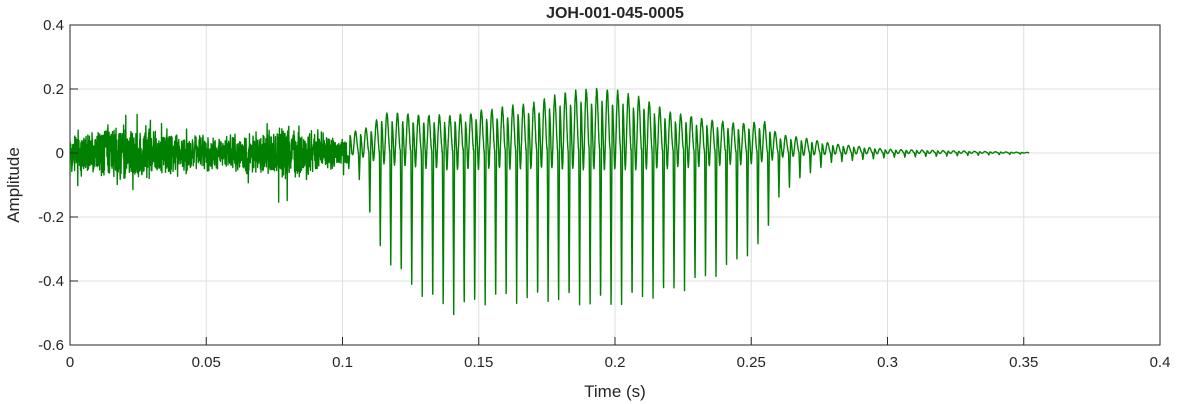 The height and width of the screenshot is (404, 1177). What do you see at coordinates (1160, 362) in the screenshot?
I see `x-tick-label: 0.4` at bounding box center [1160, 362].